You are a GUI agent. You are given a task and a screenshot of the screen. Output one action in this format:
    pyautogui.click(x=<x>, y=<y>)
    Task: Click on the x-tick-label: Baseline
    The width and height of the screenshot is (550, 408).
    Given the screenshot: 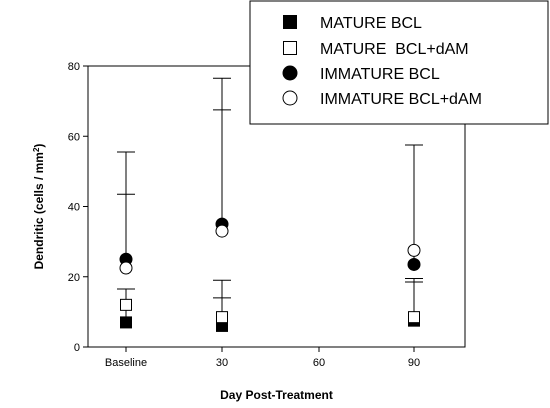 What is the action you would take?
    pyautogui.click(x=126, y=363)
    